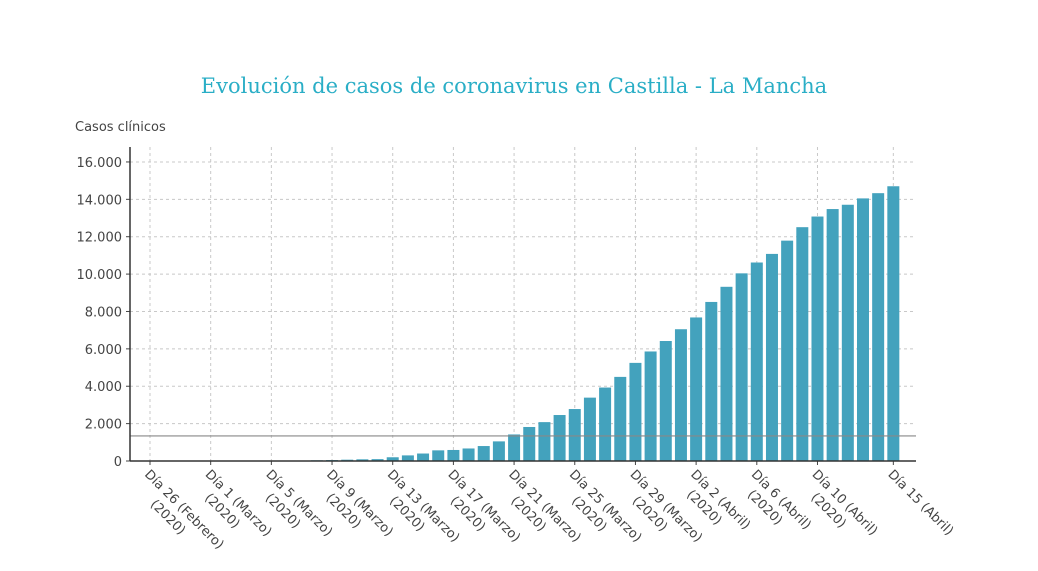  What do you see at coordinates (100, 238) in the screenshot?
I see `y-tick-label: 12.000` at bounding box center [100, 238].